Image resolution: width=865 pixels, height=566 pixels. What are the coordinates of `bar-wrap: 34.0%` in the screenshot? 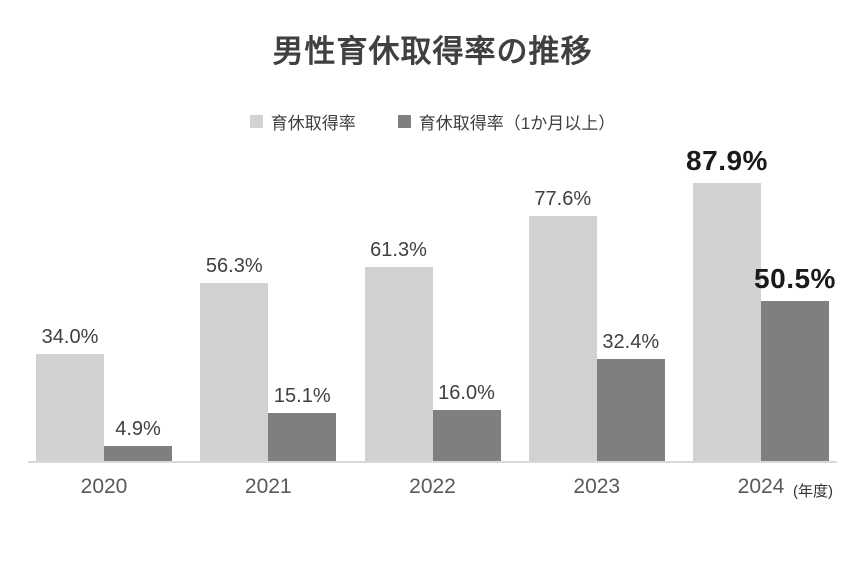 It's located at (70, 393).